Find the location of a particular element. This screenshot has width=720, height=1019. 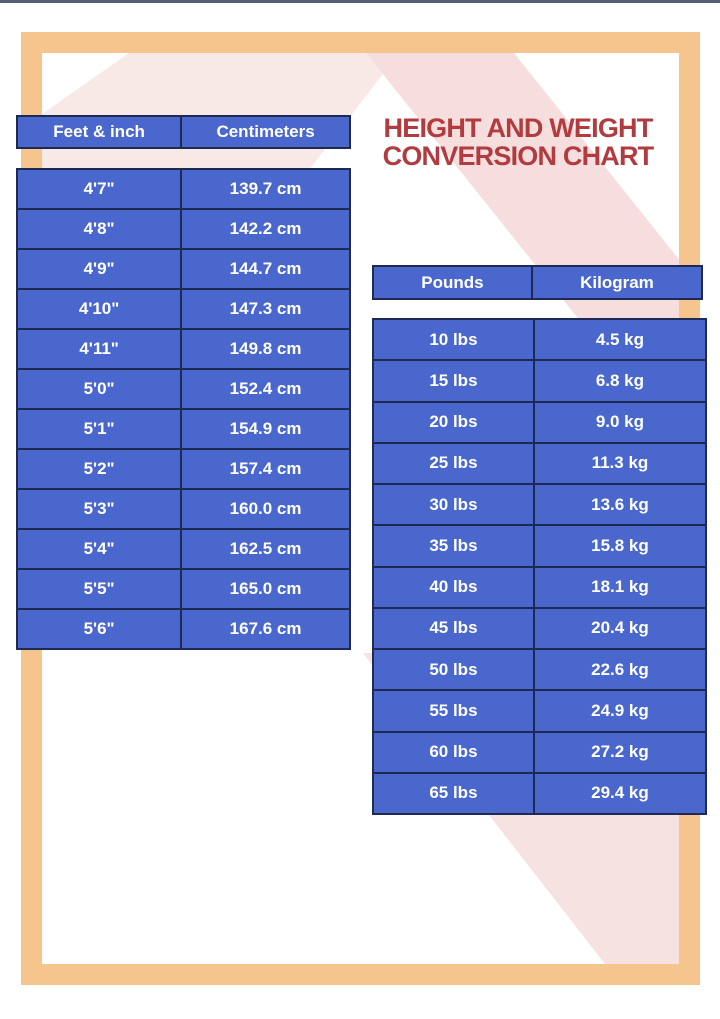

table-row: 65 lbs 29.4 kg is located at coordinates (539, 792).